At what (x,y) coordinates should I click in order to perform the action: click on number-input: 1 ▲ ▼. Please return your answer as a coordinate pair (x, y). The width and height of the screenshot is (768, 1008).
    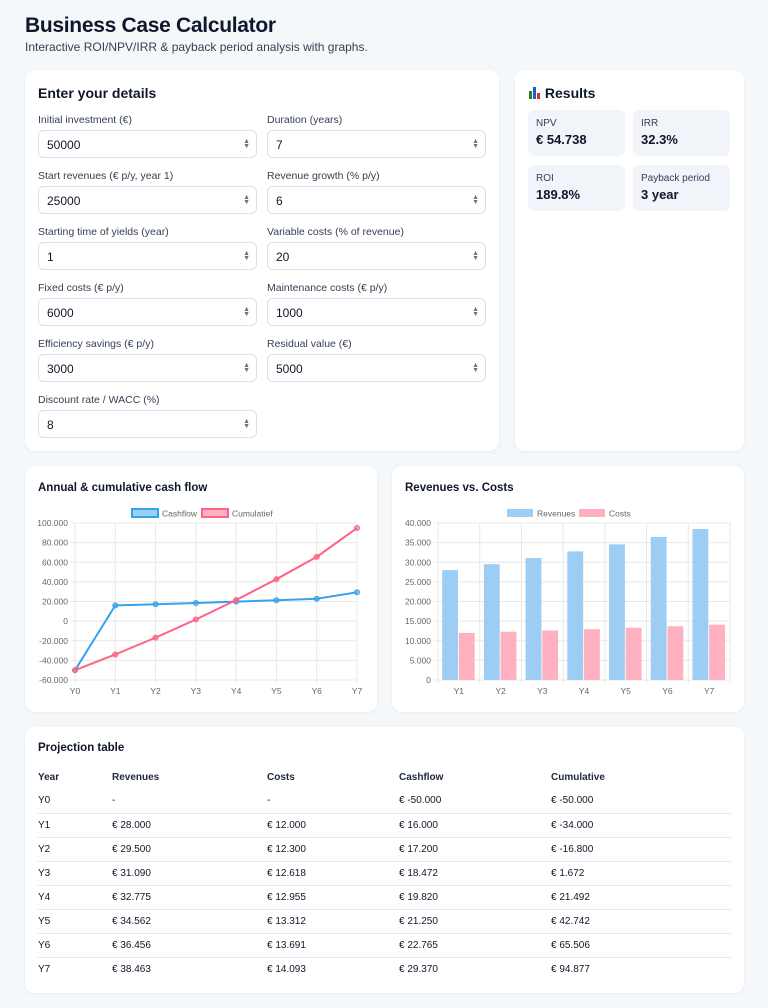
    Looking at the image, I should click on (147, 256).